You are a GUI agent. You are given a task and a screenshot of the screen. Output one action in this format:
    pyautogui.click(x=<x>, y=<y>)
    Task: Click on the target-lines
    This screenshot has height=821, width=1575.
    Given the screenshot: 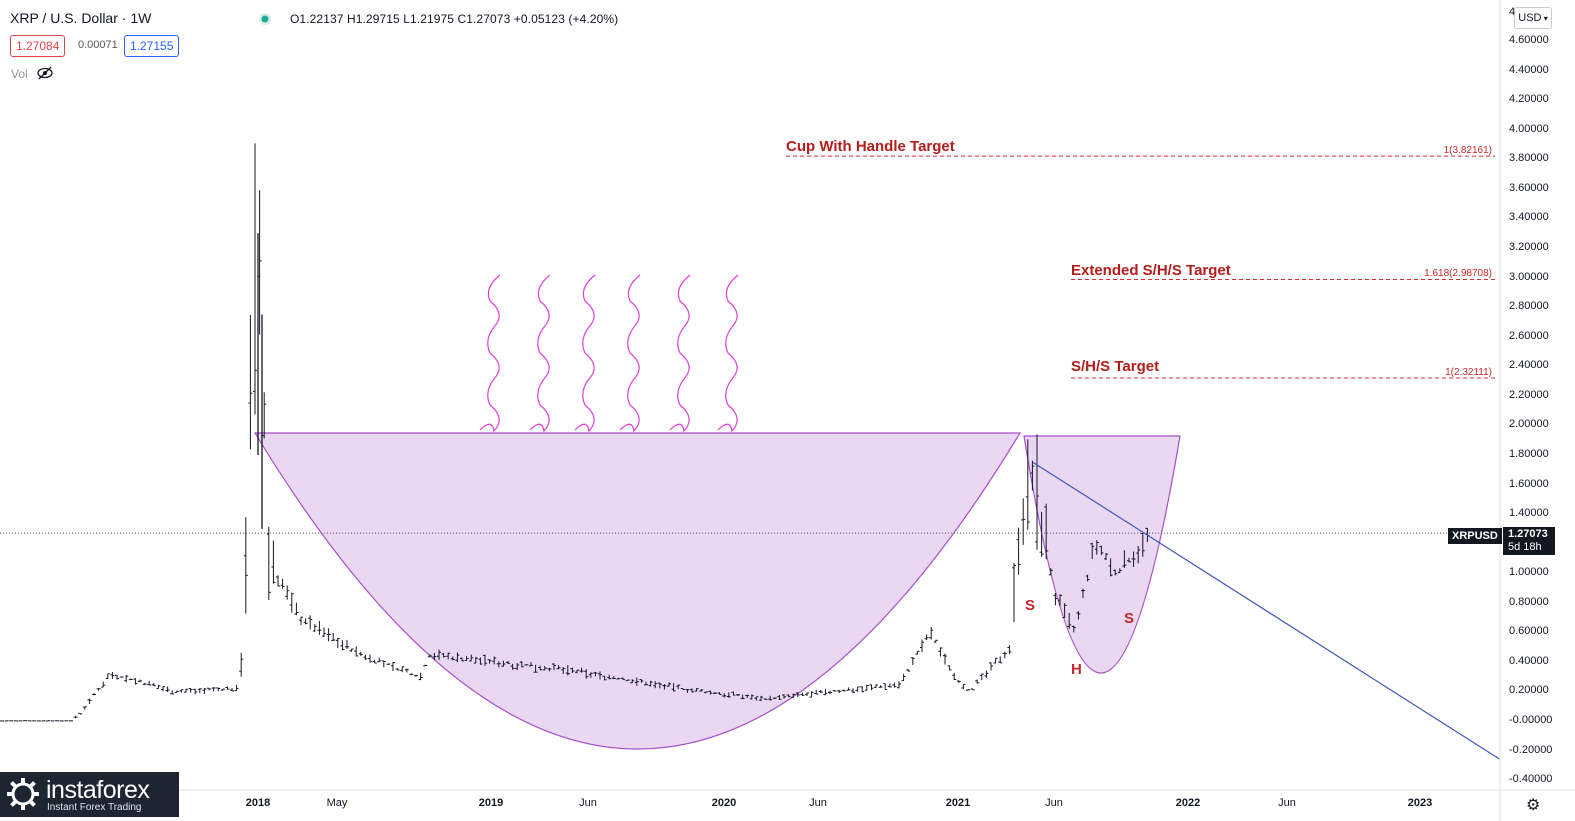 What is the action you would take?
    pyautogui.click(x=1140, y=267)
    